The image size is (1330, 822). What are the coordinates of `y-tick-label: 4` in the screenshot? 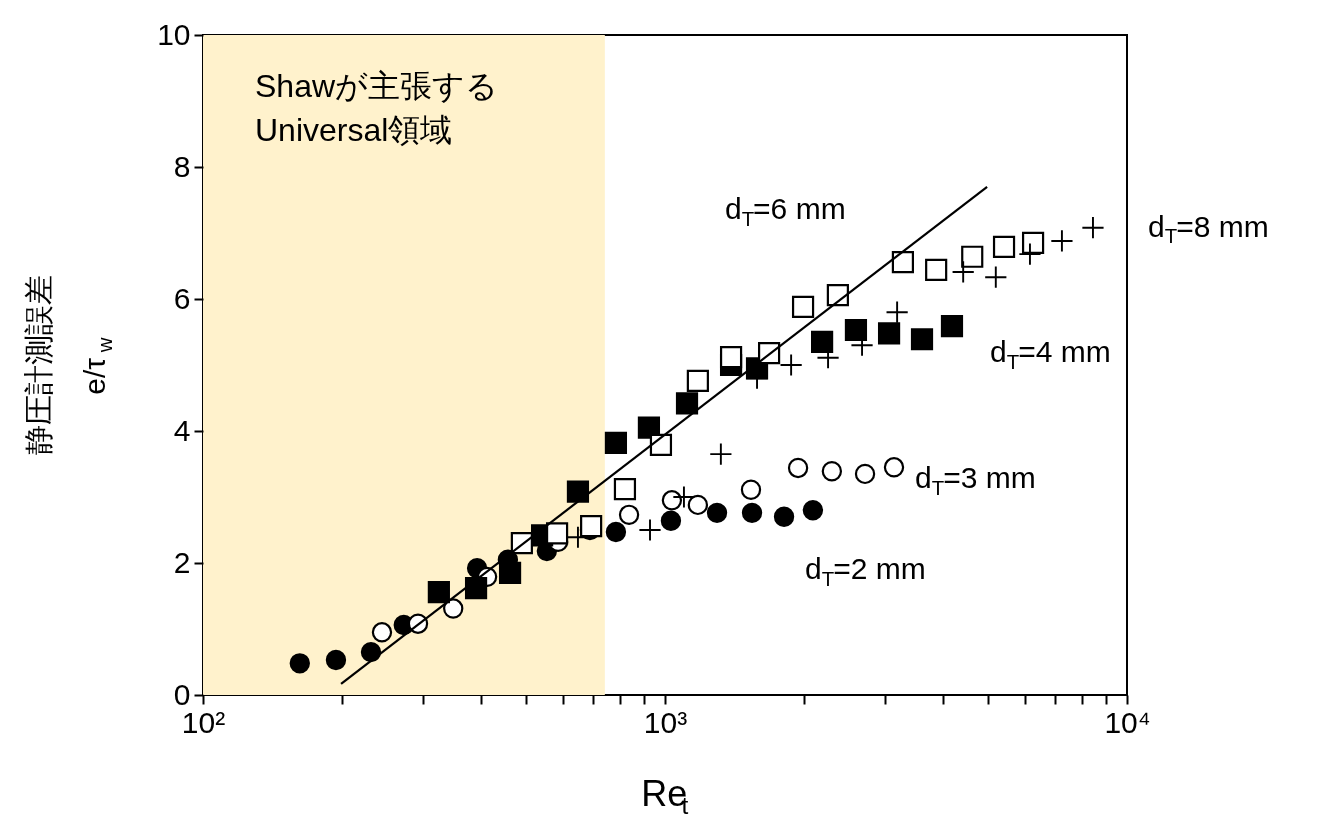 It's located at (182, 430).